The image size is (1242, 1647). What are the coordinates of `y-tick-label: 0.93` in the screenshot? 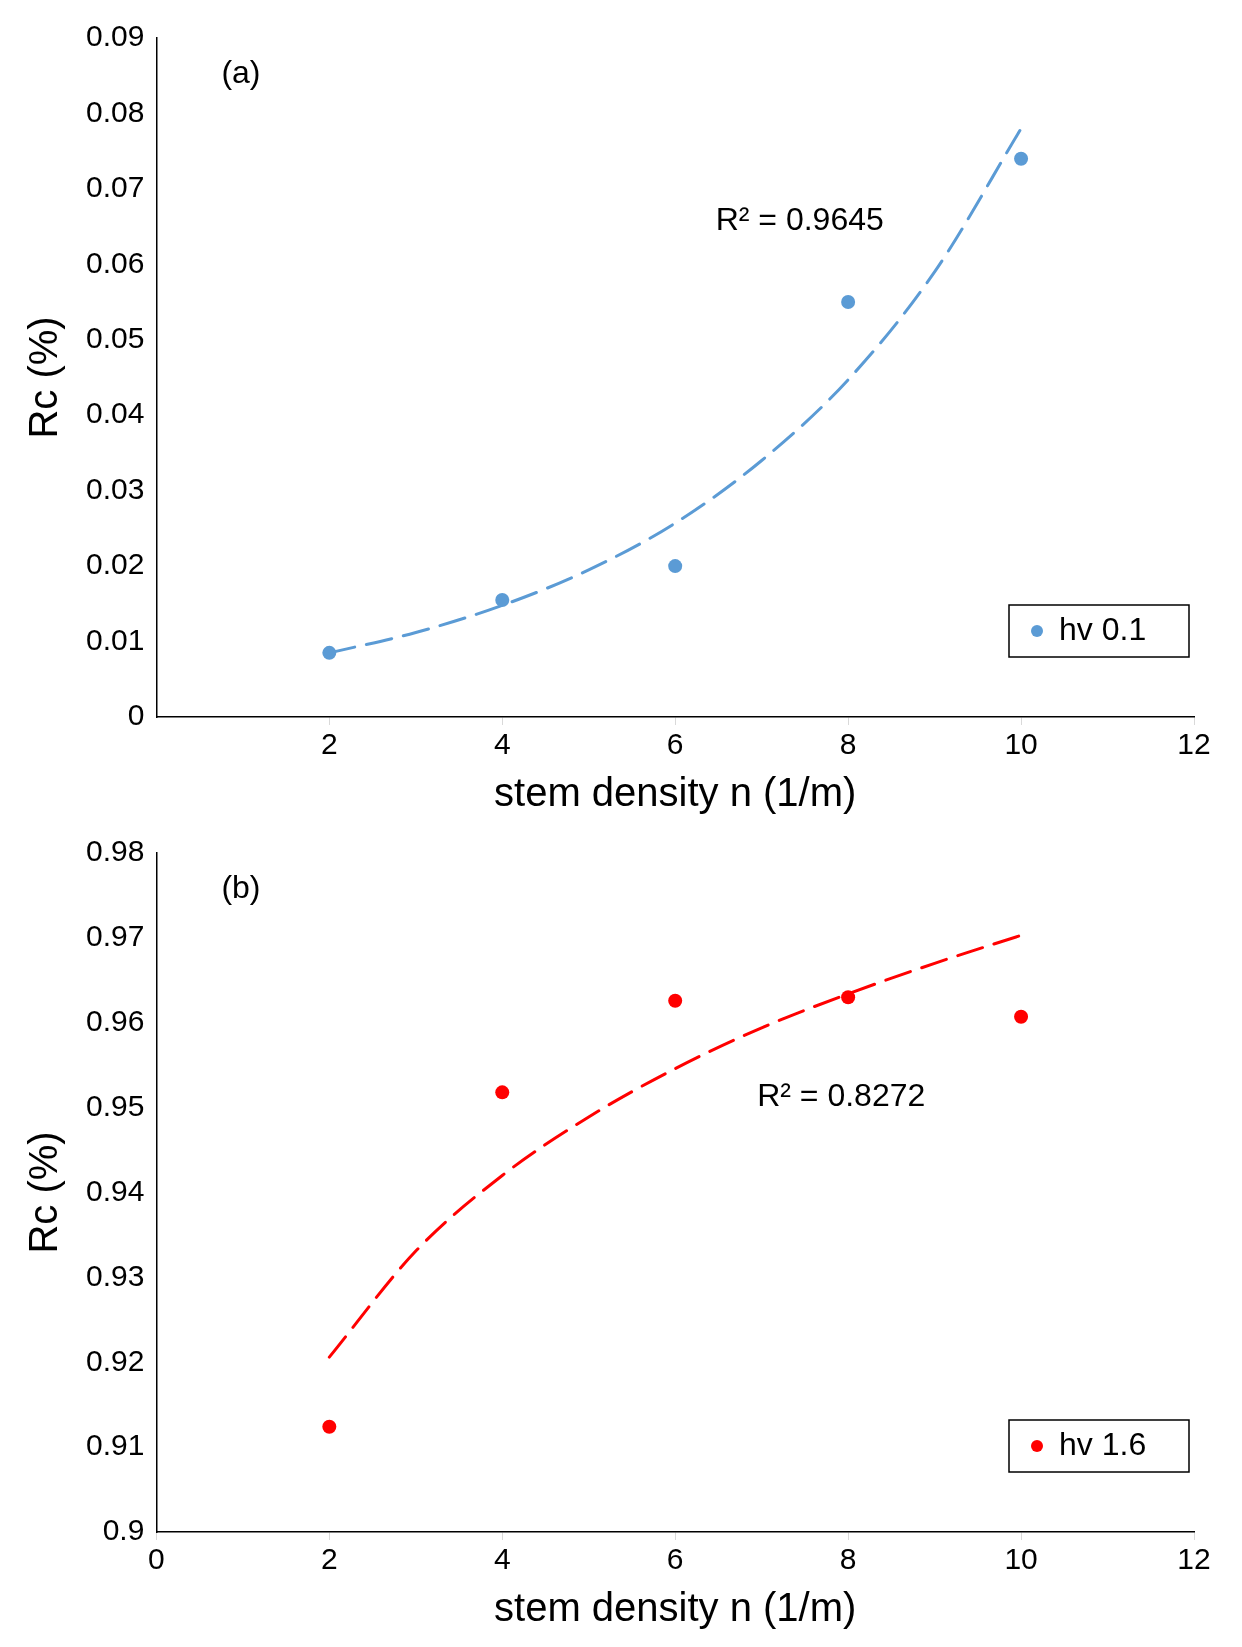 It's located at (115, 1275).